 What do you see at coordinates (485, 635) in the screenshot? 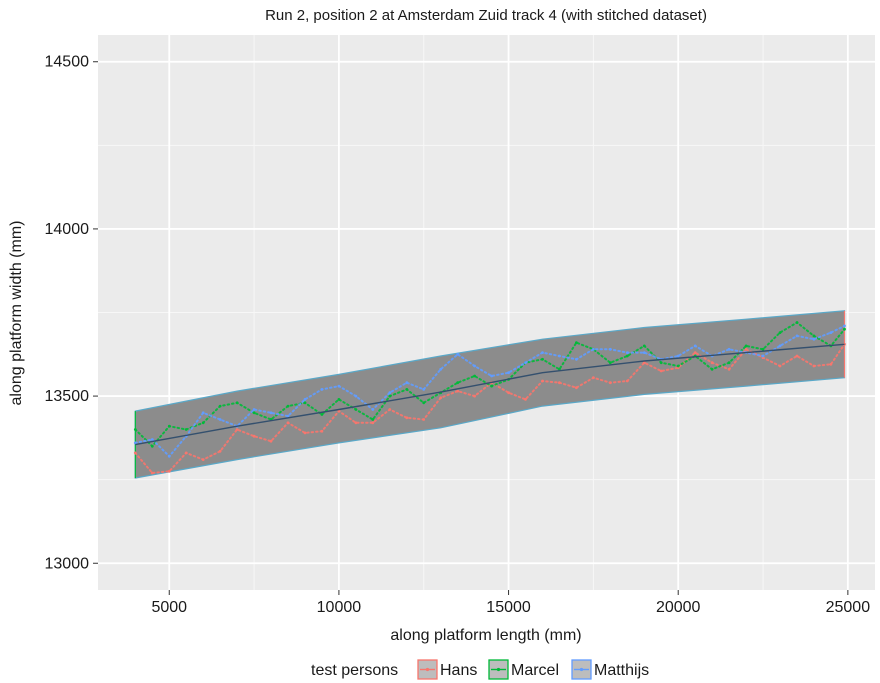
I see `x-axis-title: along platform length (mm)` at bounding box center [485, 635].